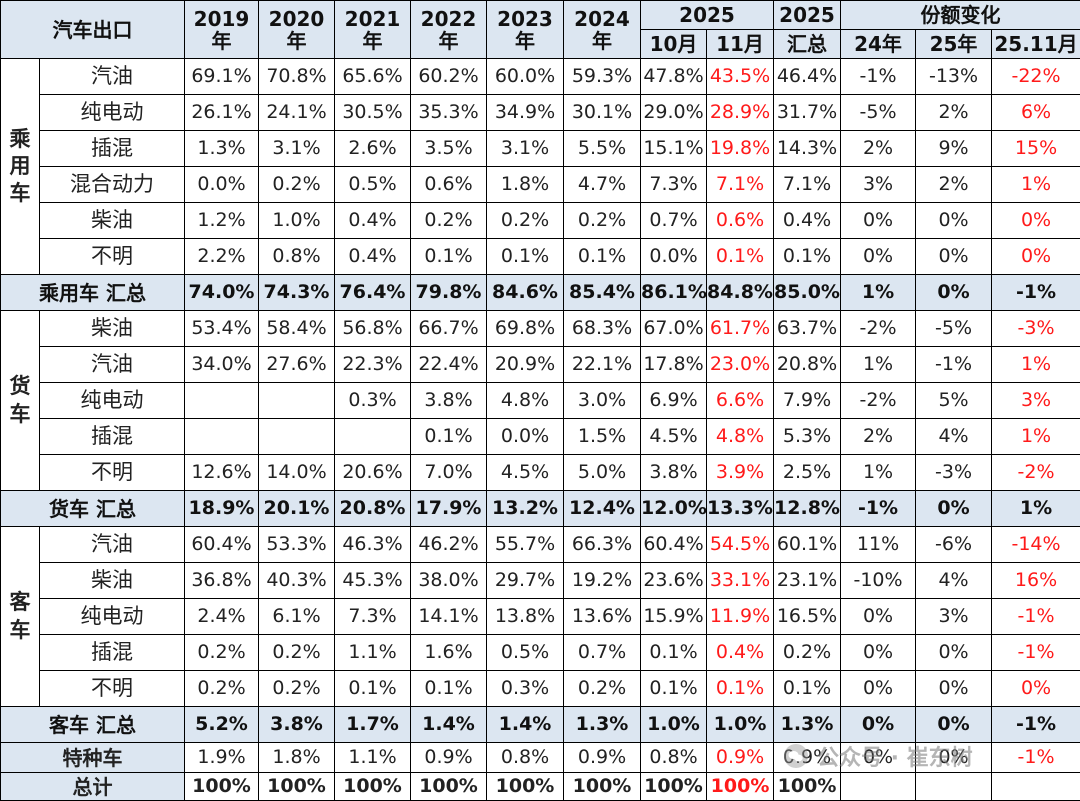 The image size is (1080, 801). Describe the element at coordinates (449, 30) in the screenshot. I see `year-header: 2022 年` at that location.